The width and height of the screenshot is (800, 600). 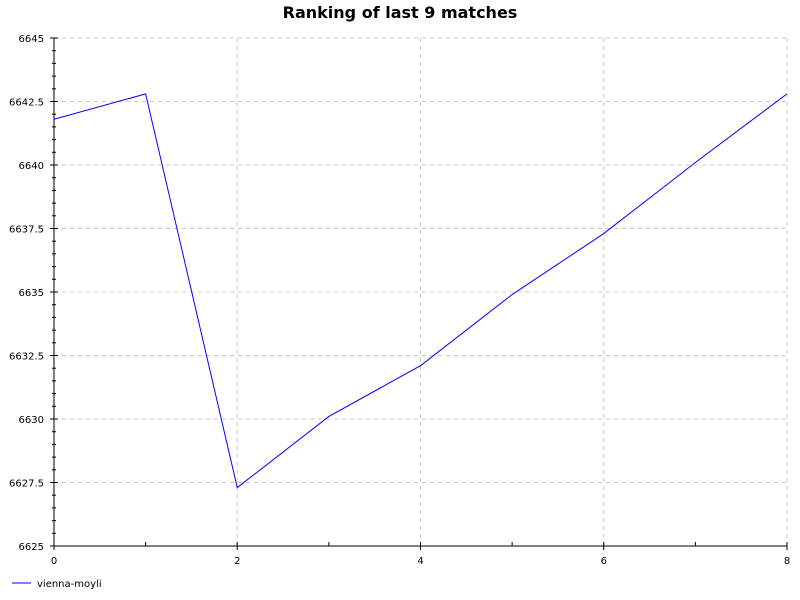 What do you see at coordinates (400, 12) in the screenshot?
I see `chart-title: Ranking of last 9 matches` at bounding box center [400, 12].